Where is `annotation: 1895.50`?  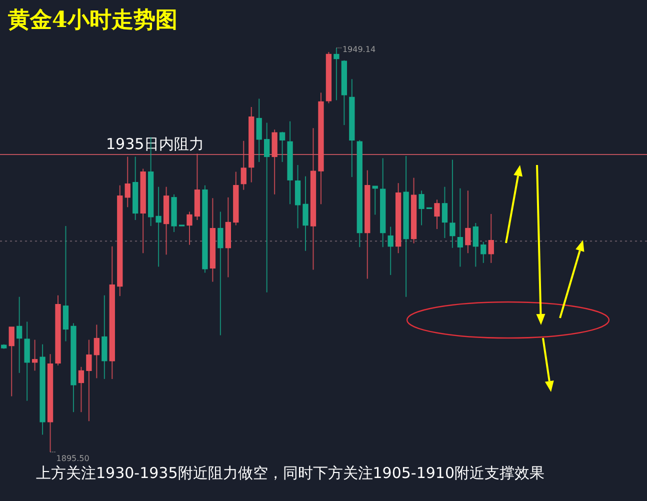 annotation: 1895.50 is located at coordinates (73, 459).